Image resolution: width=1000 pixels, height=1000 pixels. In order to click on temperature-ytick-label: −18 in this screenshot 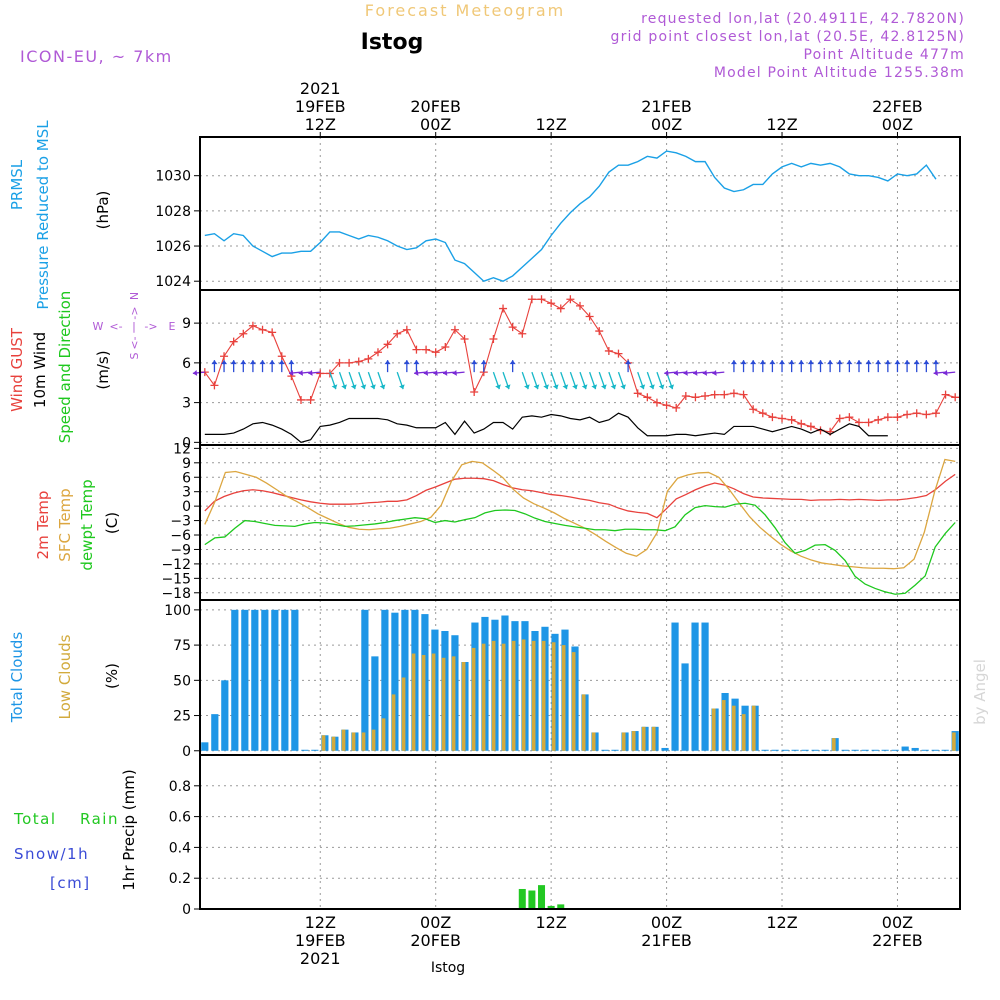, I will do `click(176, 594)`.